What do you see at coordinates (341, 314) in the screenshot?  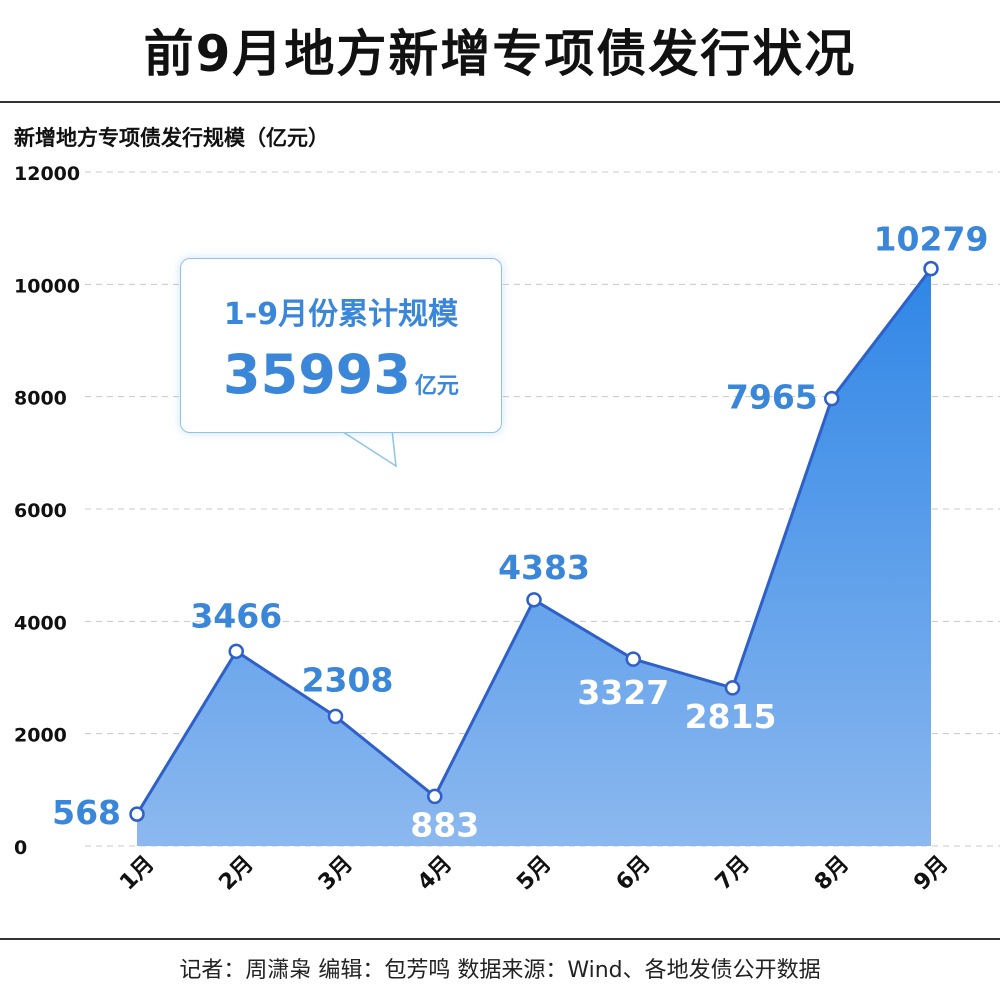 I see `callout-label: 1-9月份累计规模` at bounding box center [341, 314].